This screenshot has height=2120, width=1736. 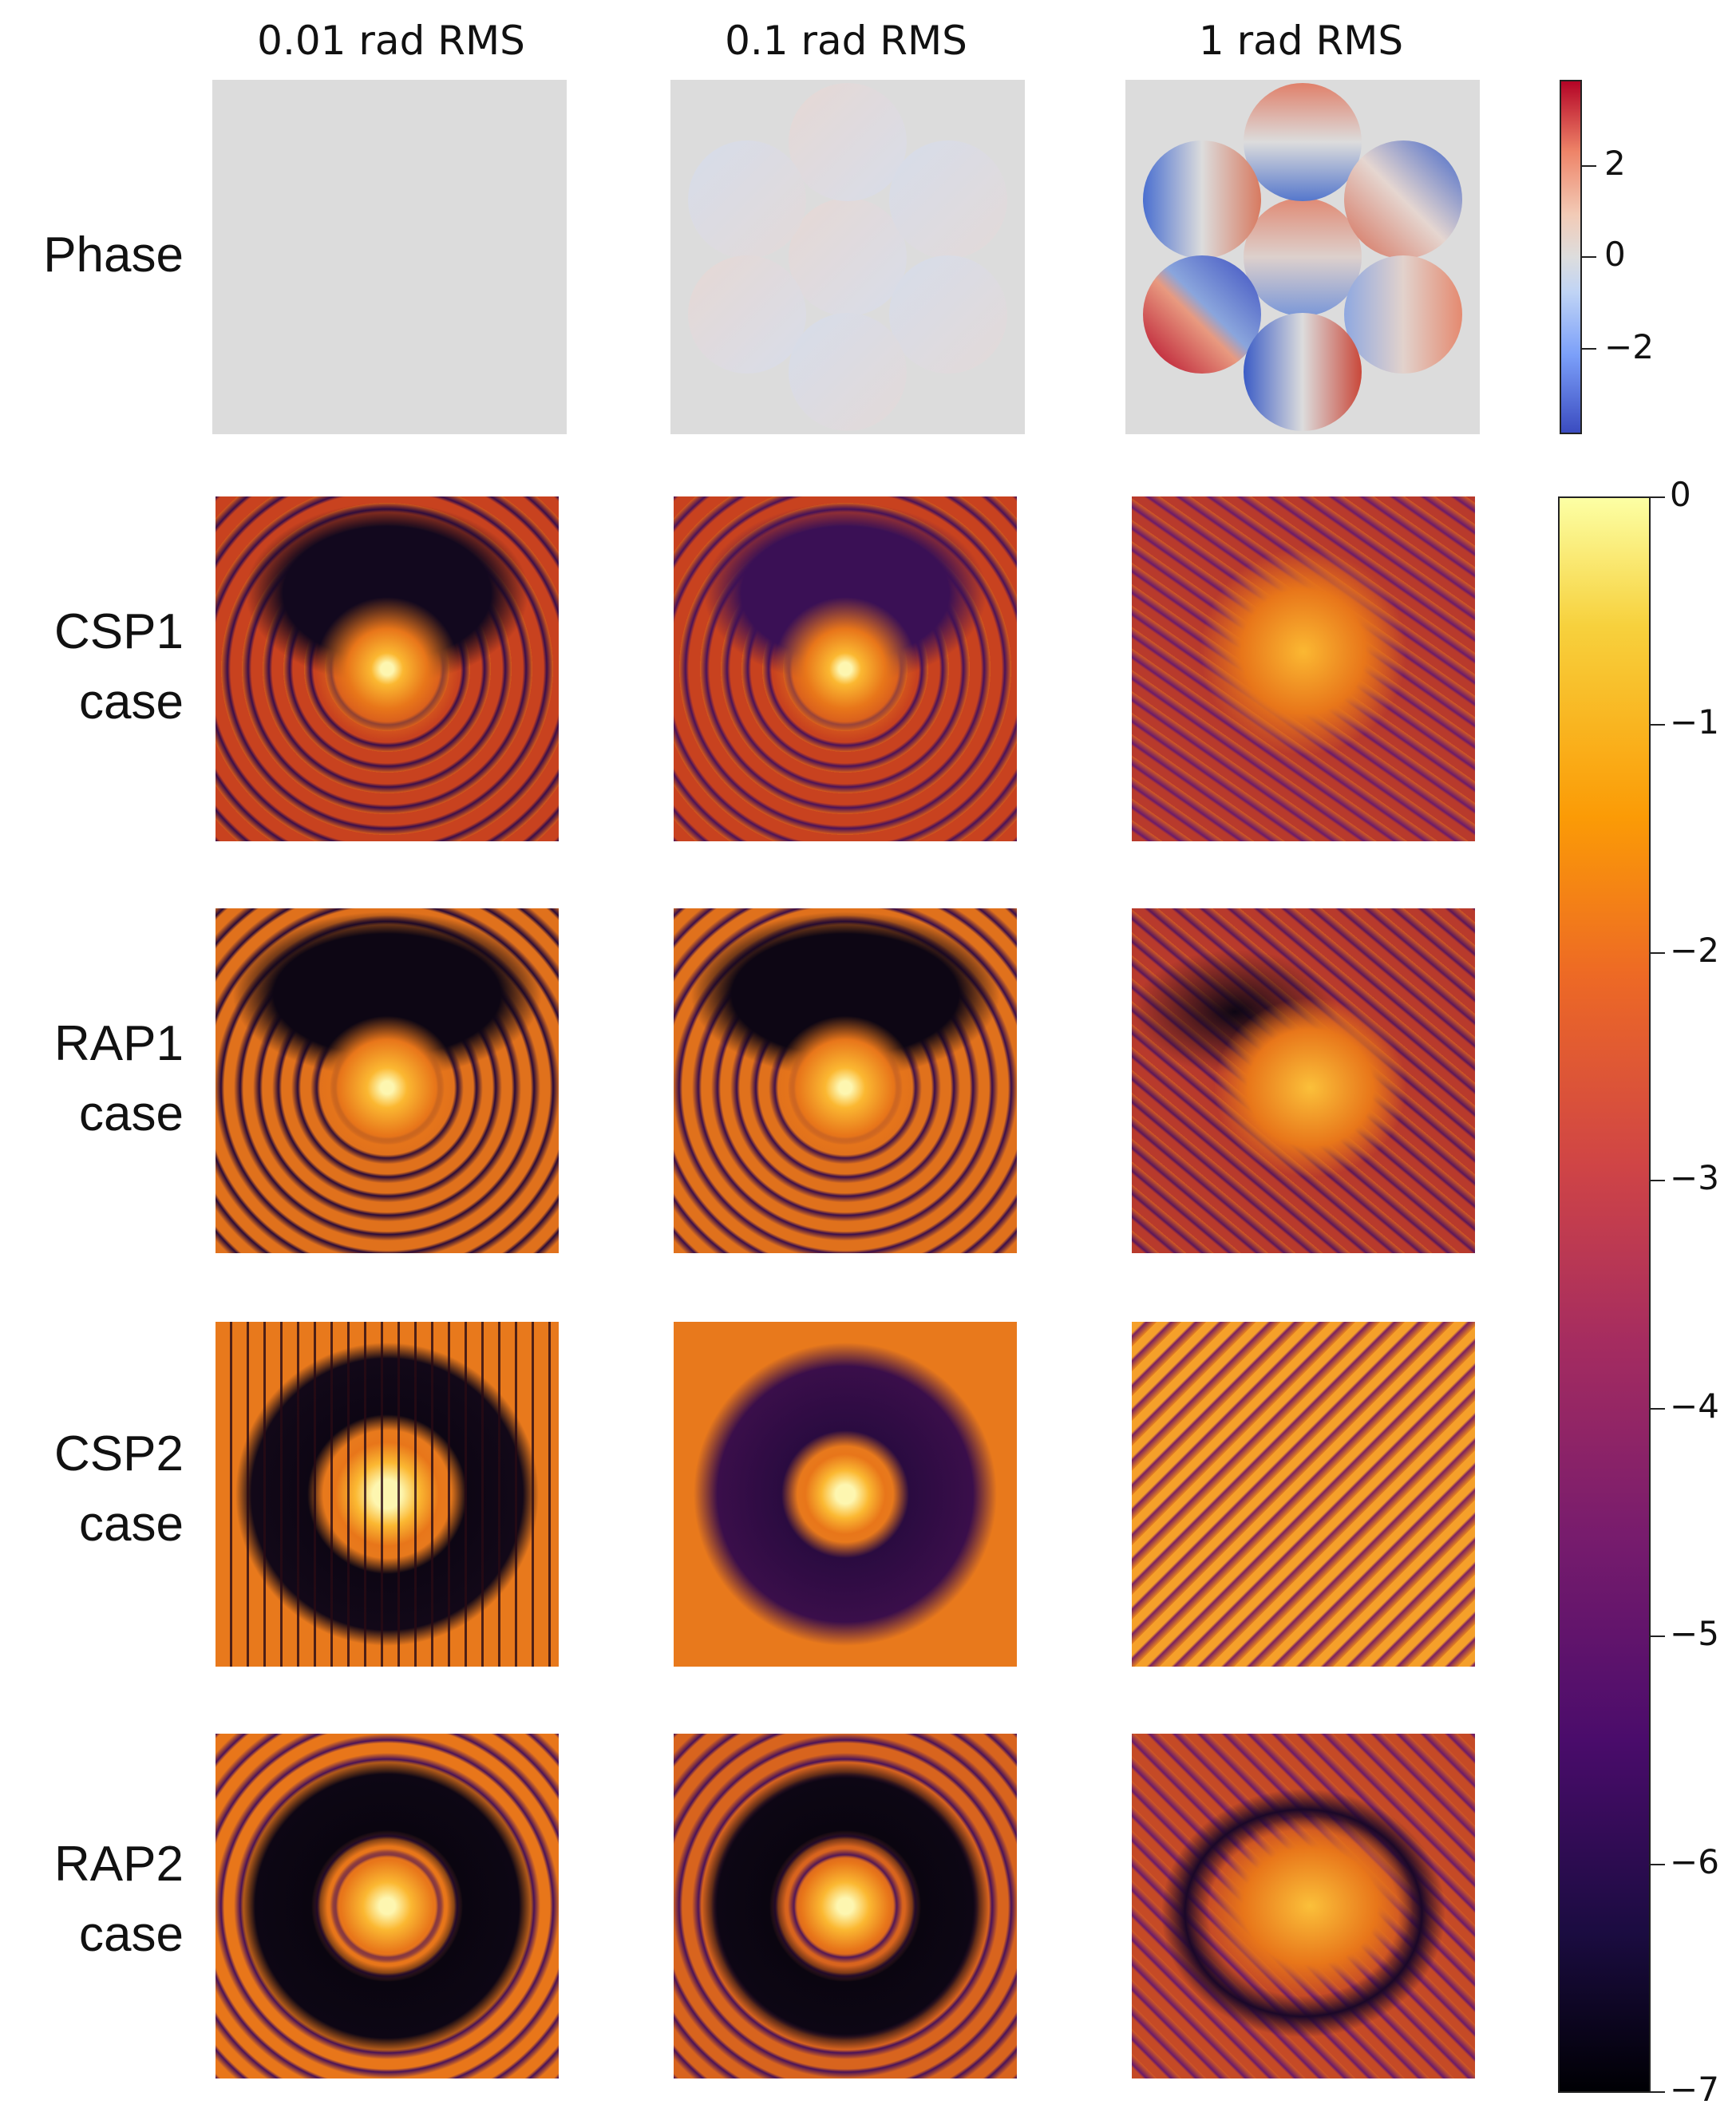 What do you see at coordinates (131, 1524) in the screenshot?
I see `row-label-csp2-line2: case` at bounding box center [131, 1524].